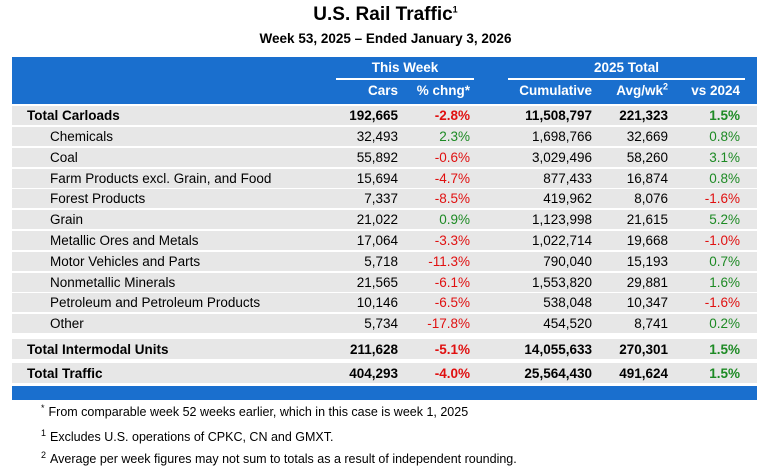 This screenshot has width=771, height=470. Describe the element at coordinates (452, 199) in the screenshot. I see `cell: -8.5%` at that location.